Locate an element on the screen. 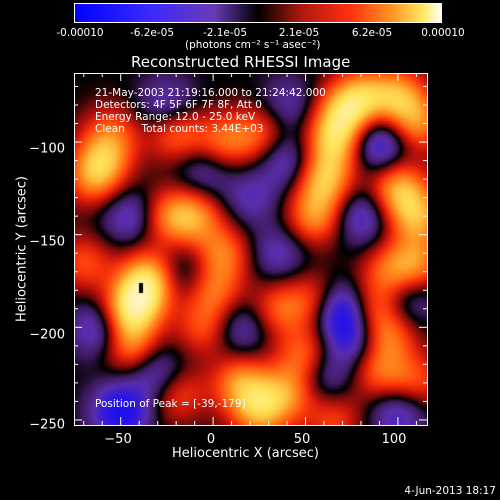  y-tick-label: −150 is located at coordinates (47, 242).